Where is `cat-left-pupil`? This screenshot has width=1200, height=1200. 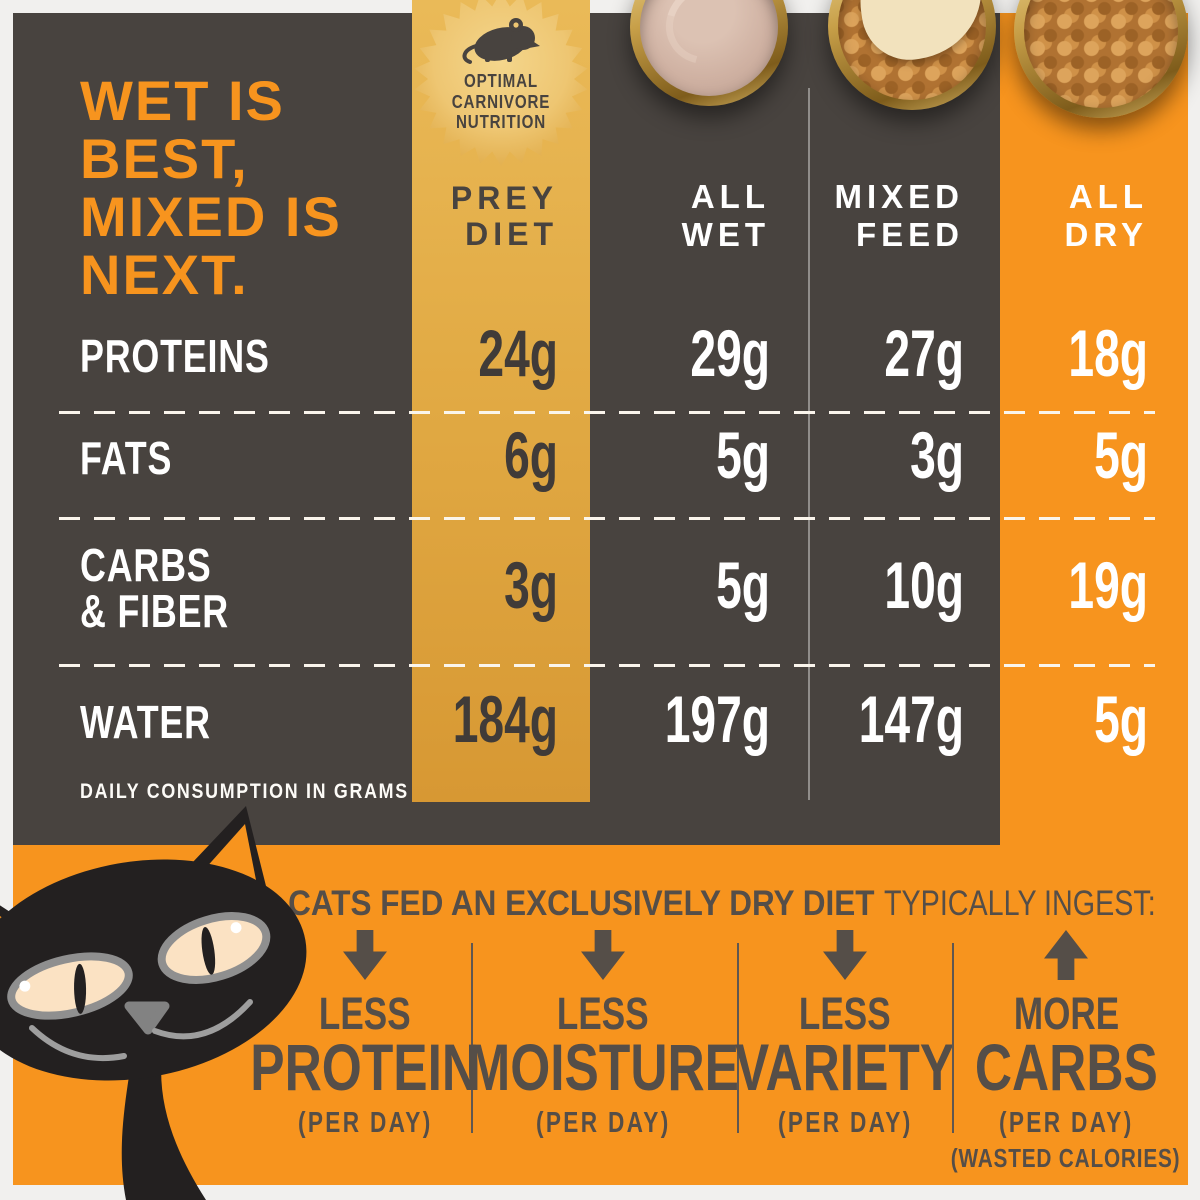 cat-left-pupil is located at coordinates (80, 988).